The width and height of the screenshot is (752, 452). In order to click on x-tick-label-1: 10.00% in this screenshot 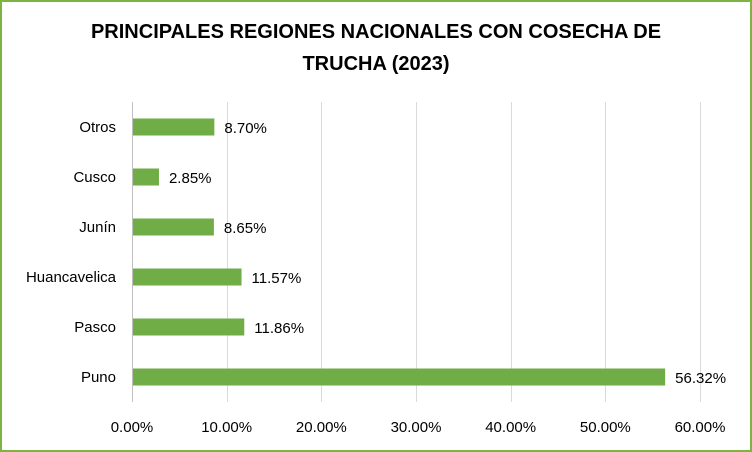, I will do `click(226, 427)`.